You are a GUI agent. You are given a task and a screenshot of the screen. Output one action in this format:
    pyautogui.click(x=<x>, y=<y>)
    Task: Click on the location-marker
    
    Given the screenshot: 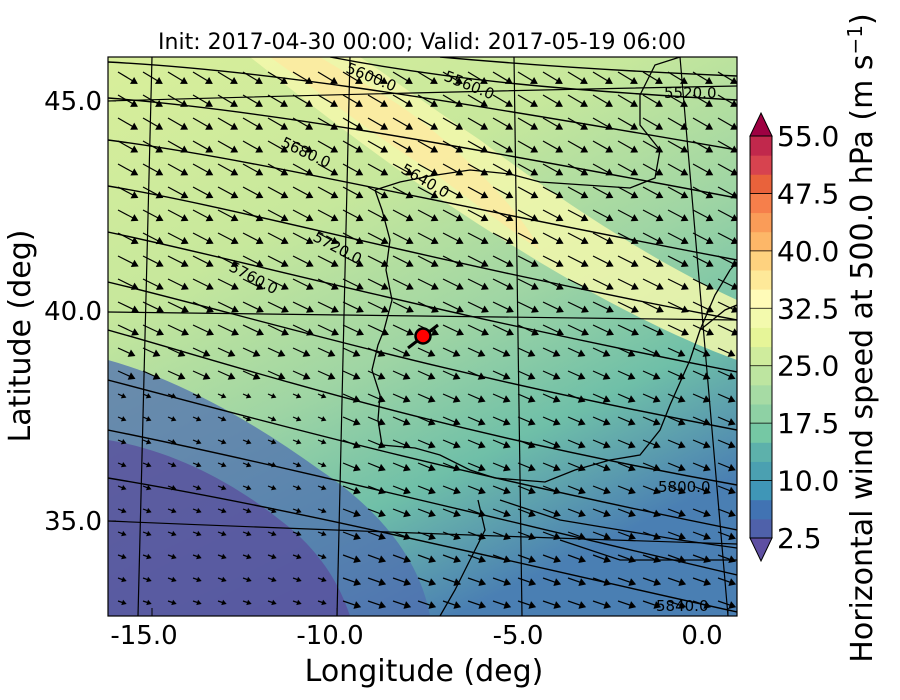 What is the action you would take?
    pyautogui.click(x=423, y=336)
    